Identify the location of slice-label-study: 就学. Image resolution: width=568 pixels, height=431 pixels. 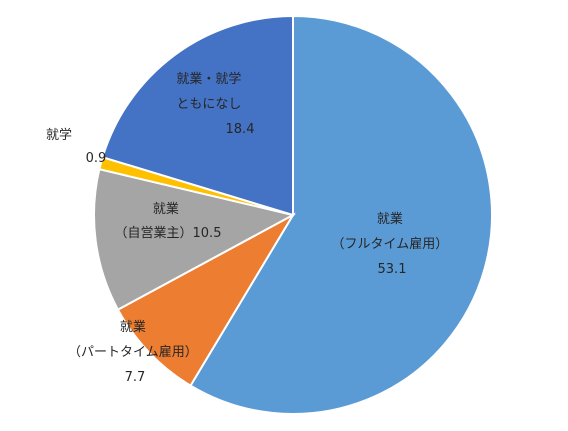
(59, 135).